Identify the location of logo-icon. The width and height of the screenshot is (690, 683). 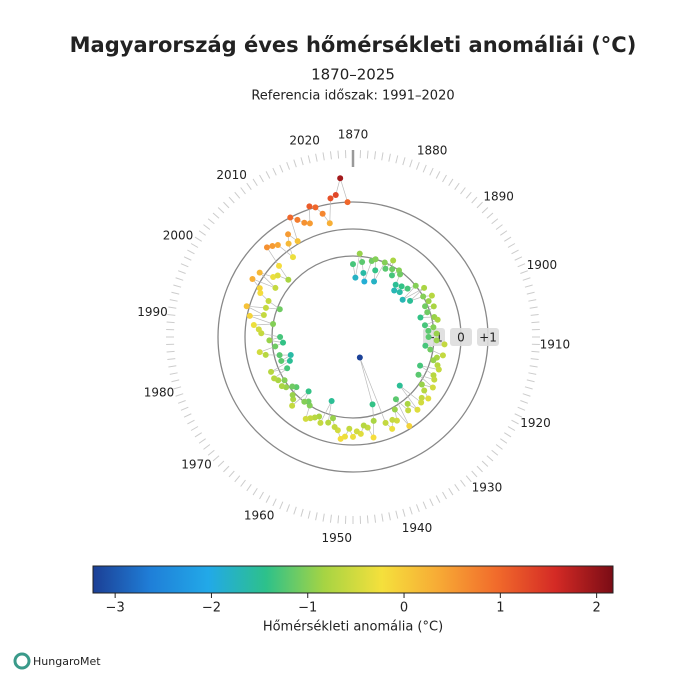
(22, 661).